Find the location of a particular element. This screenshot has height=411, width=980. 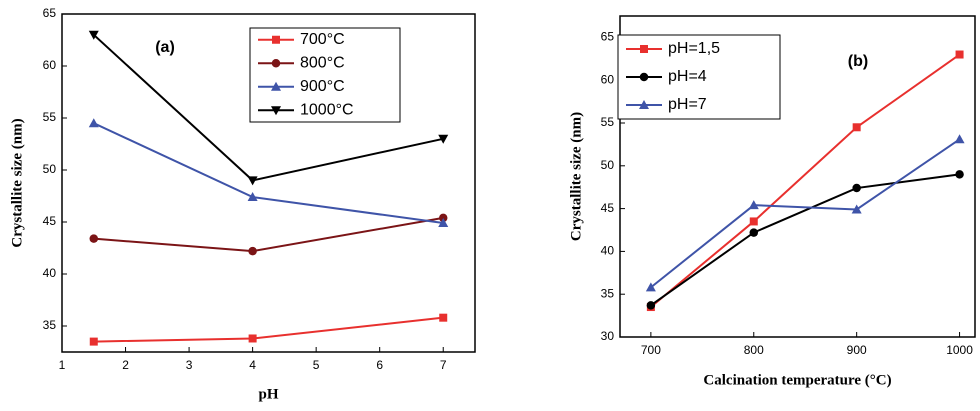

legend-label: pH=1,5 is located at coordinates (694, 48).